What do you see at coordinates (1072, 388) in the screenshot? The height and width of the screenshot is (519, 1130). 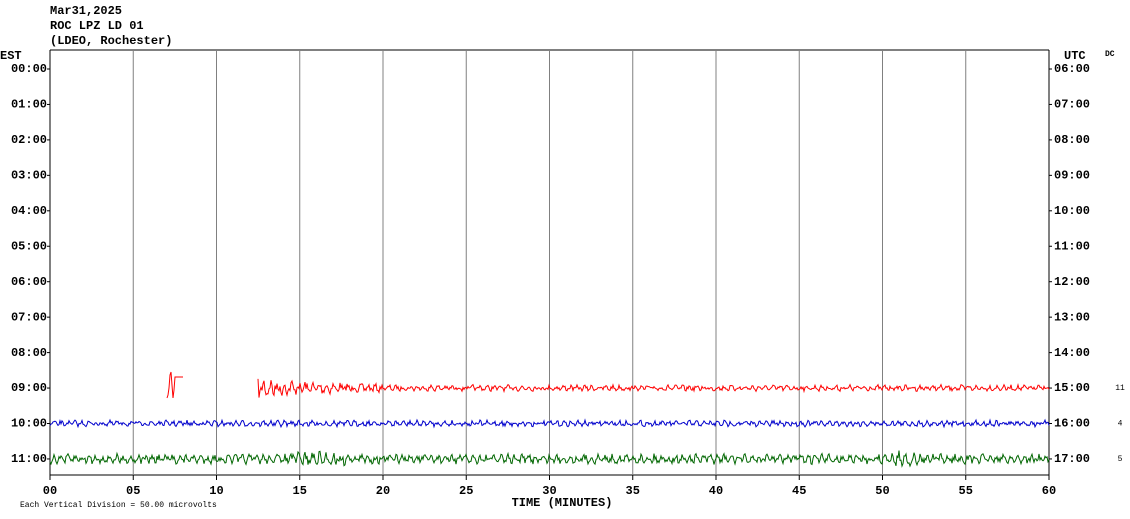 I see `row-label-utc: 15:00` at bounding box center [1072, 388].